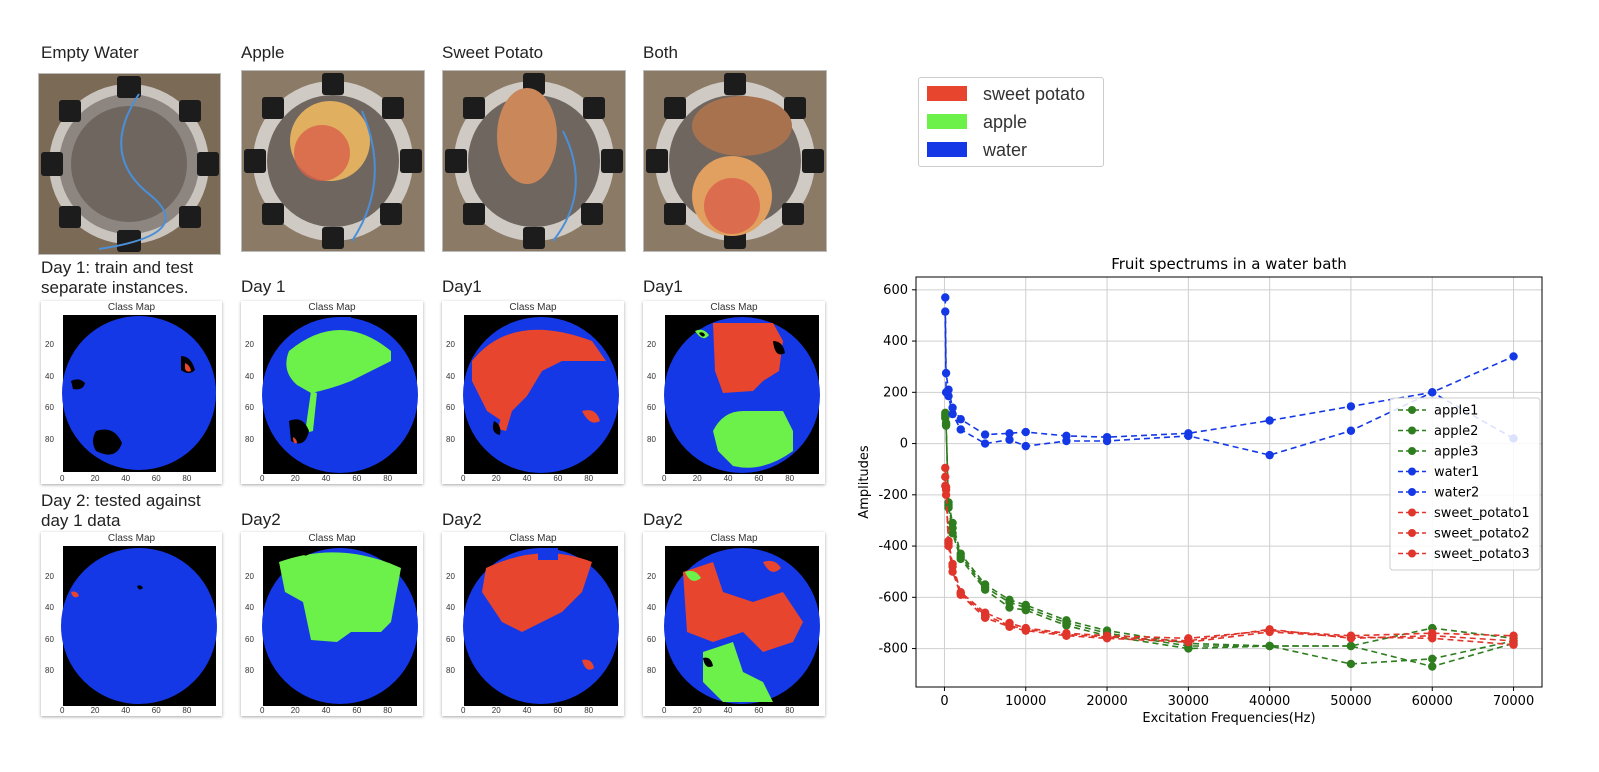  Describe the element at coordinates (90, 52) in the screenshot. I see `column-header-empty-water: Empty Water` at that location.